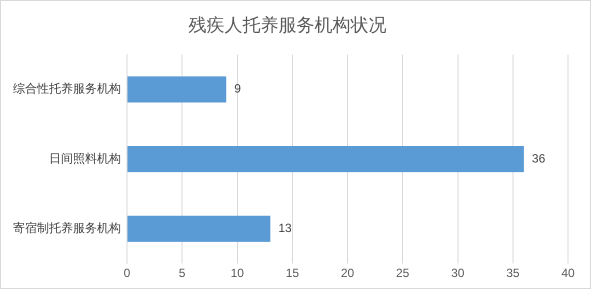 Image resolution: width=591 pixels, height=289 pixels. Describe the element at coordinates (539, 158) in the screenshot. I see `data-label: 36` at that location.